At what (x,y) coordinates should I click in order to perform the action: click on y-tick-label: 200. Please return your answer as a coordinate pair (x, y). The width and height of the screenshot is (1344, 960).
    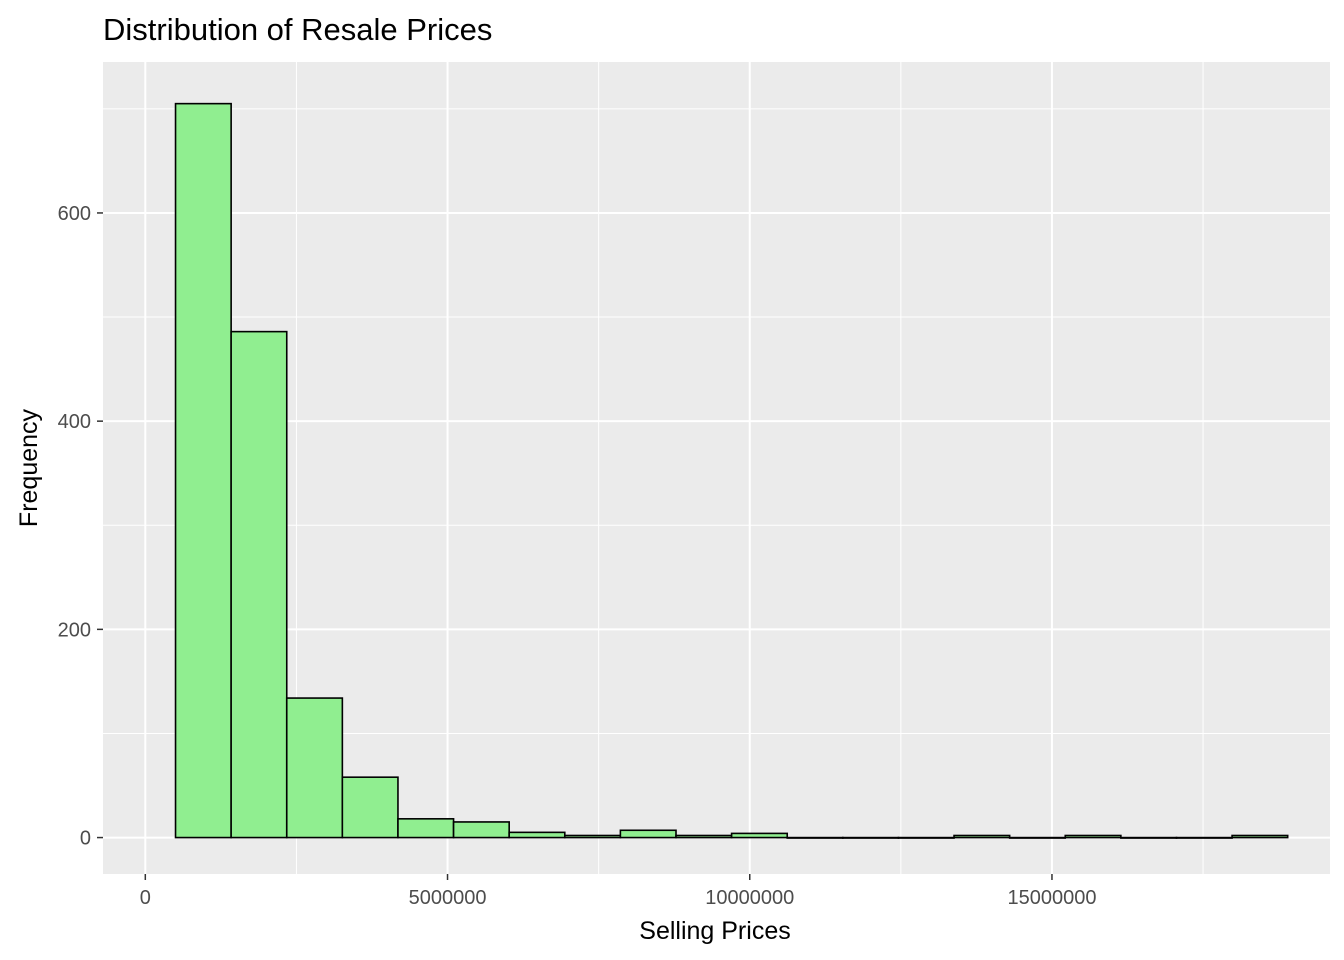
    Looking at the image, I should click on (74, 630).